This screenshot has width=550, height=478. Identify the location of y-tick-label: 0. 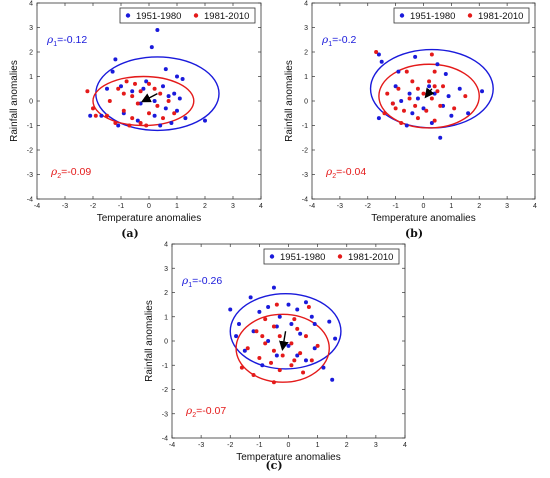
(166, 342).